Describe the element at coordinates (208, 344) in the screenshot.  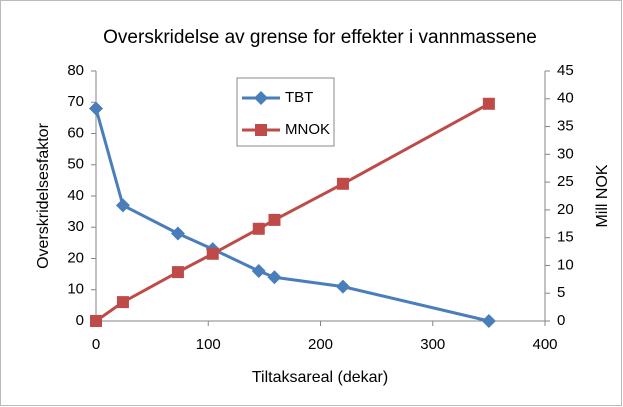
I see `x-tick-label: 100` at that location.